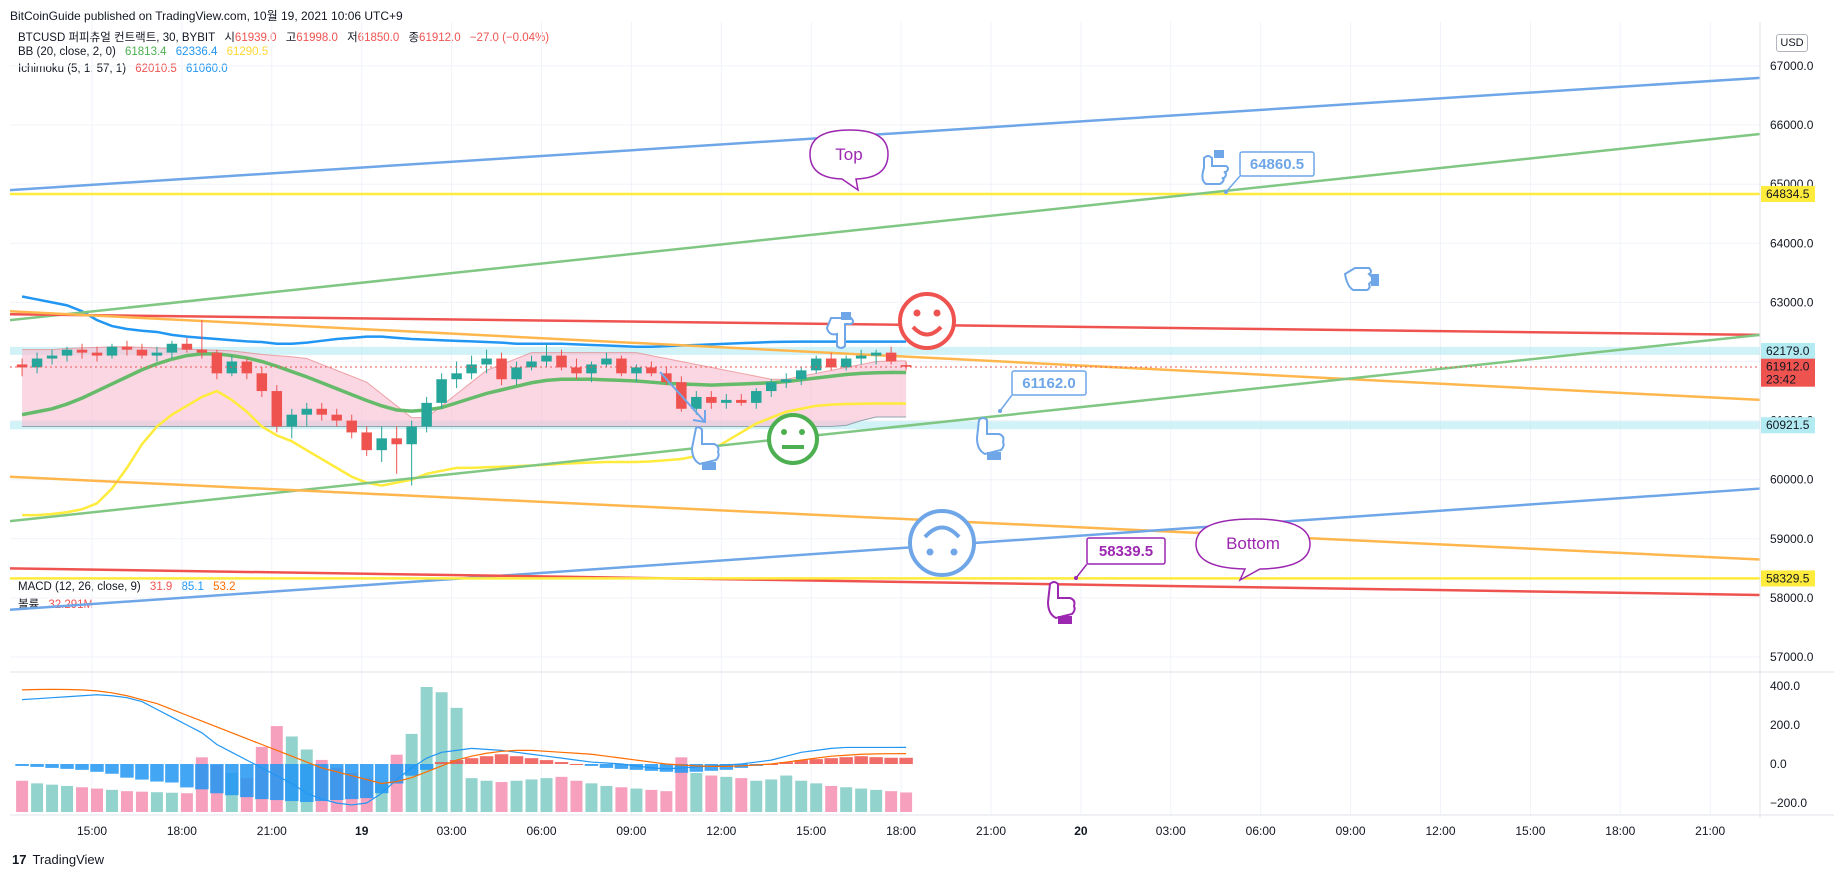 This screenshot has width=1834, height=878. I want to click on volume-legend: 볼륨 32.291M, so click(58, 604).